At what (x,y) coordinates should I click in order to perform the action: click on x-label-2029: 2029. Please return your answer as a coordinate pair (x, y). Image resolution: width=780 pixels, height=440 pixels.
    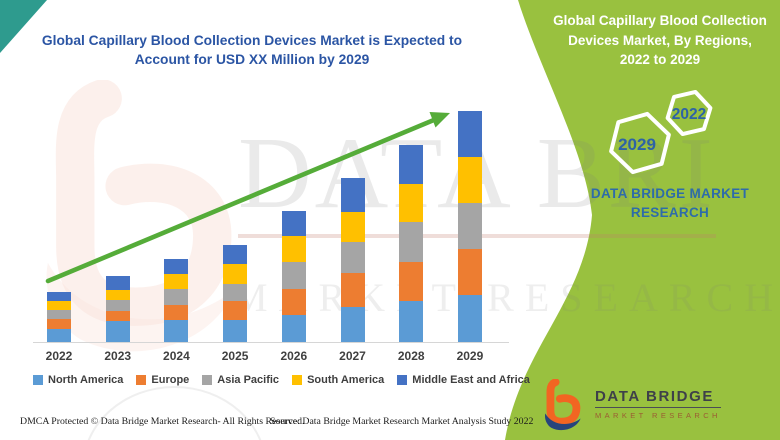
    Looking at the image, I should click on (470, 356).